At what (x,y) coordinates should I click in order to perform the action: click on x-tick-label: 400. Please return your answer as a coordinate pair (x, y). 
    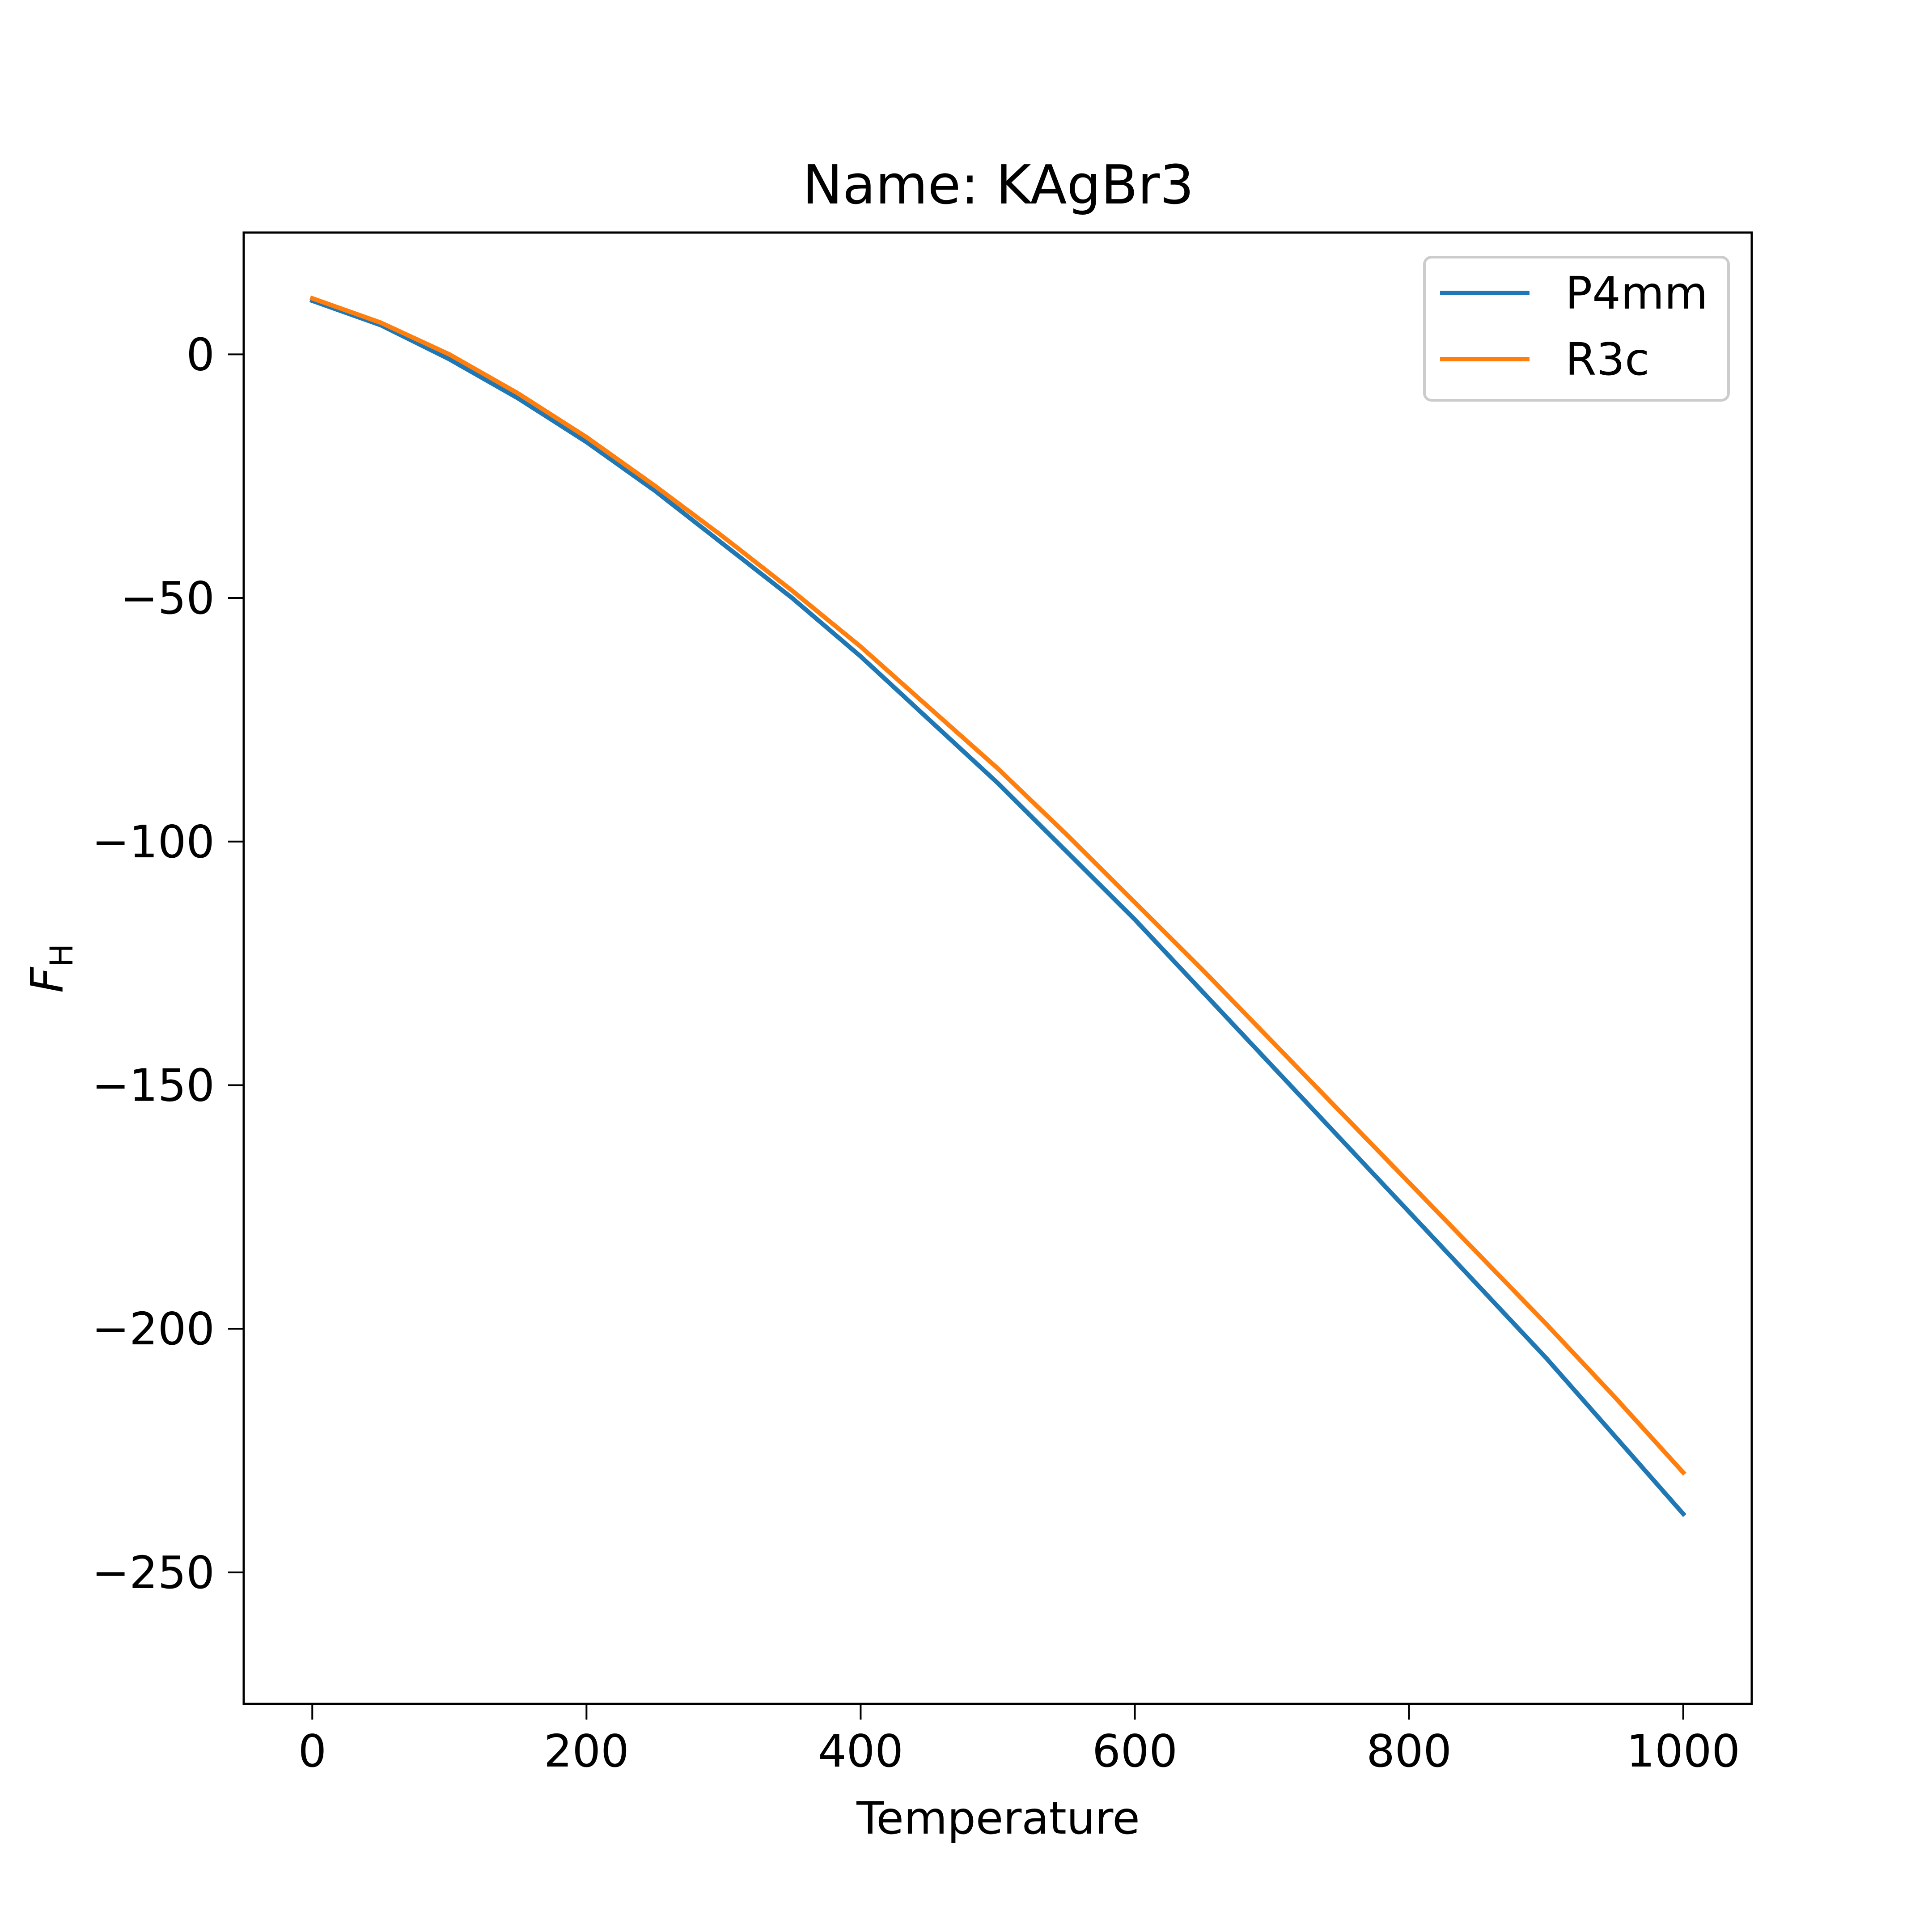
    Looking at the image, I should click on (860, 1751).